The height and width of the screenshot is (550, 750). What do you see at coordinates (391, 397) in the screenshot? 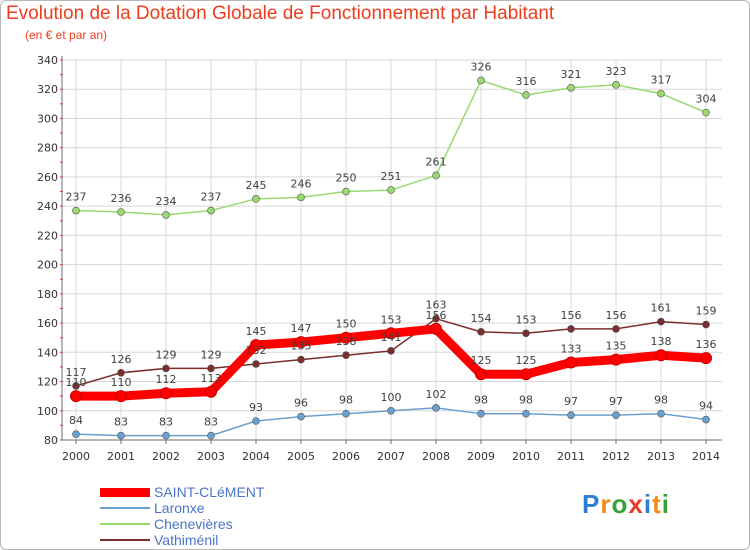
I see `data-label-laronxe: 100` at bounding box center [391, 397].